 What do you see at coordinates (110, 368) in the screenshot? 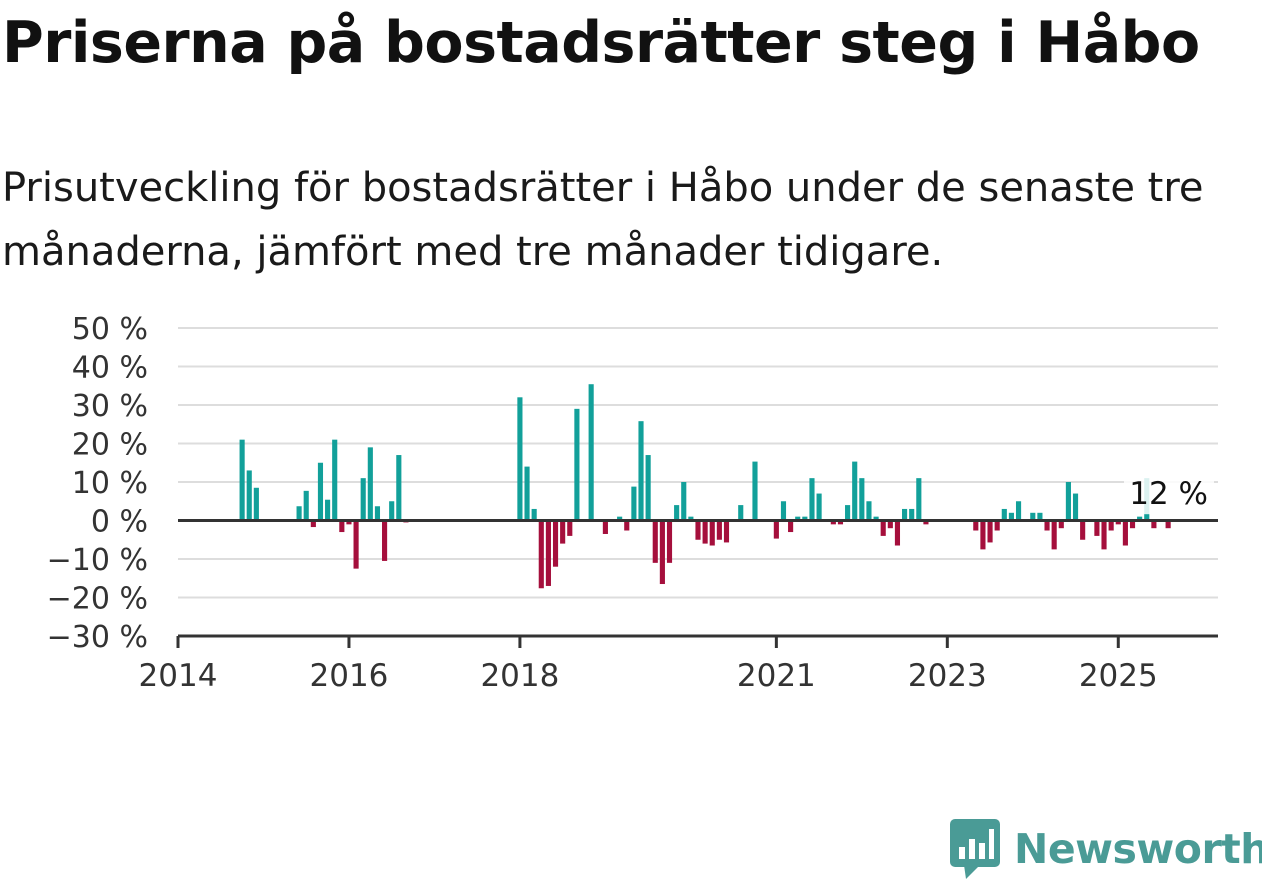
I see `y-tick-label: 40 %` at bounding box center [110, 368].